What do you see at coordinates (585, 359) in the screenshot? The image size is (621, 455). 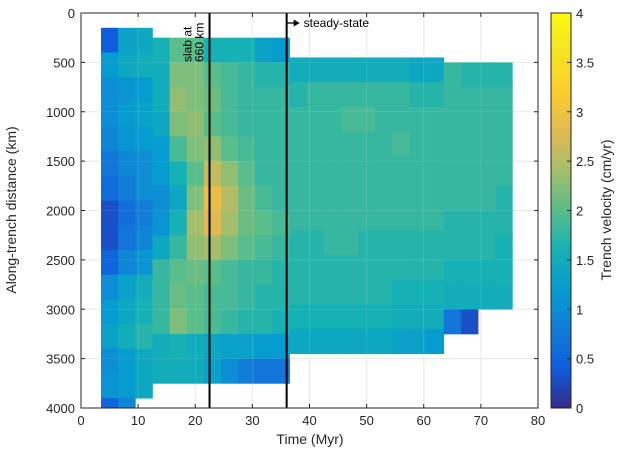 I see `colorbar-tick-label: 0.5` at bounding box center [585, 359].